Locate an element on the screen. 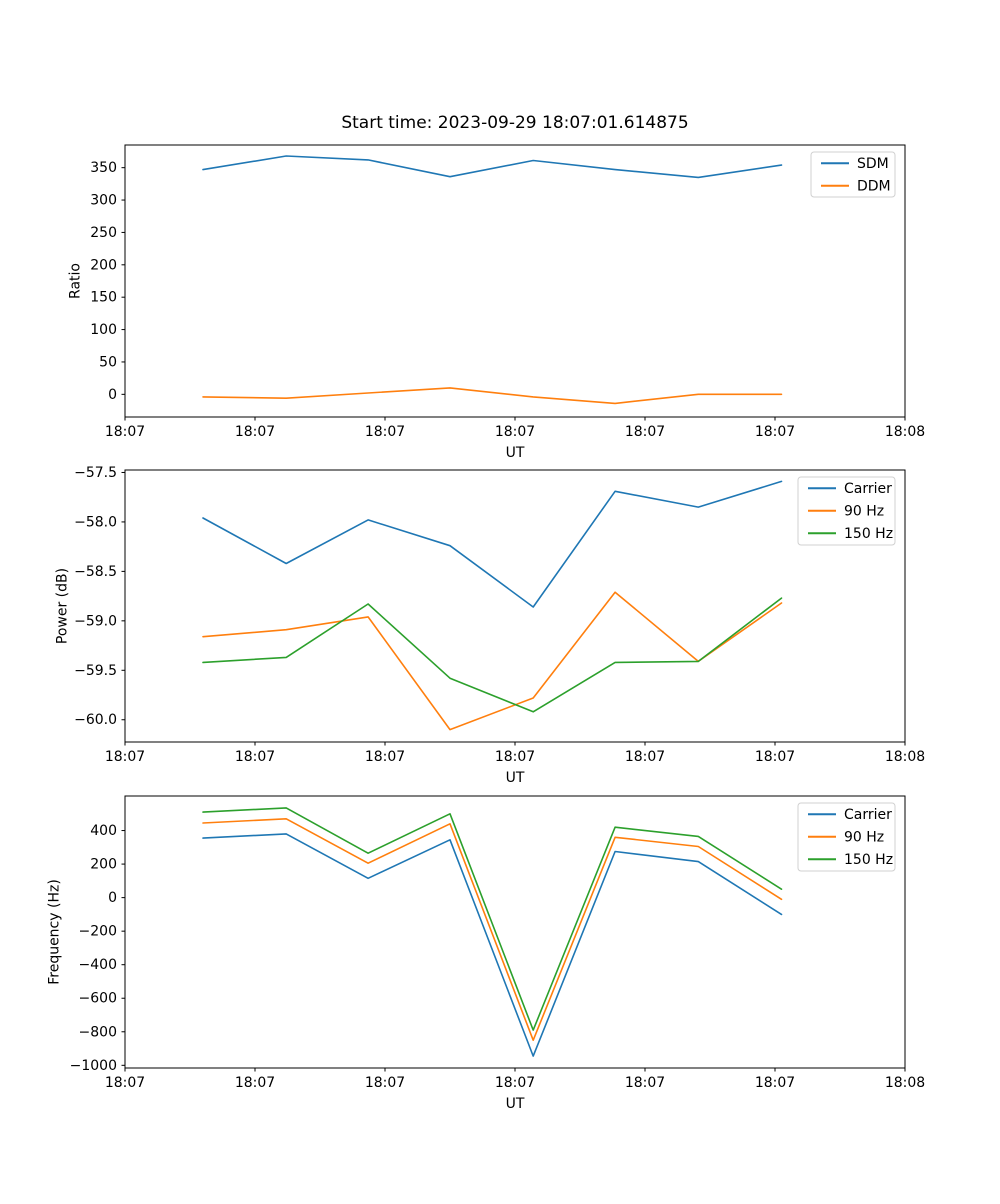 The height and width of the screenshot is (1204, 1000). y-tick-label: −60.0 is located at coordinates (95, 720).